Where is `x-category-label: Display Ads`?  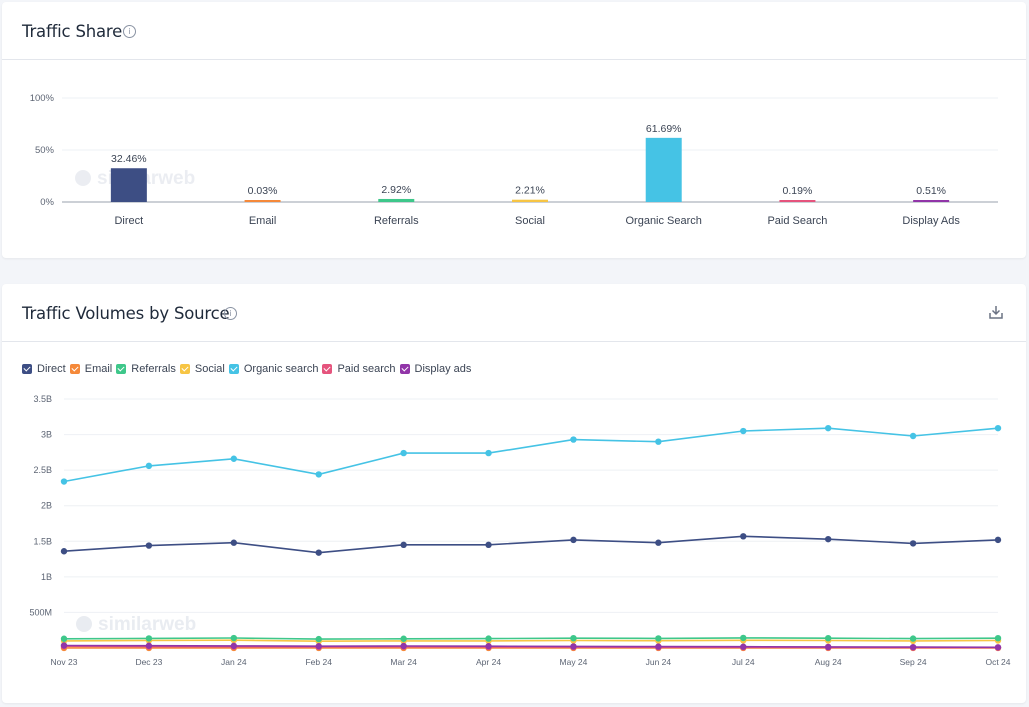
x-category-label: Display Ads is located at coordinates (931, 221).